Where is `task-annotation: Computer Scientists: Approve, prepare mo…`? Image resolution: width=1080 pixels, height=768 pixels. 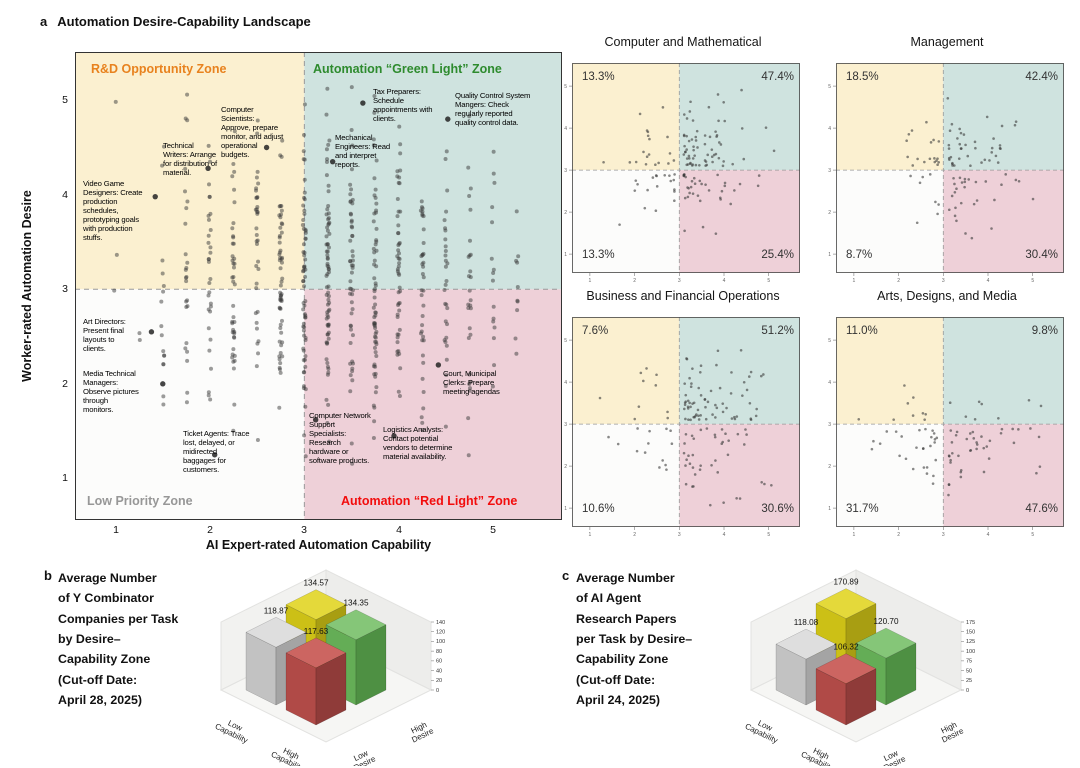 task-annotation: Computer Scientists: Approve, prepare mo… is located at coordinates (252, 132).